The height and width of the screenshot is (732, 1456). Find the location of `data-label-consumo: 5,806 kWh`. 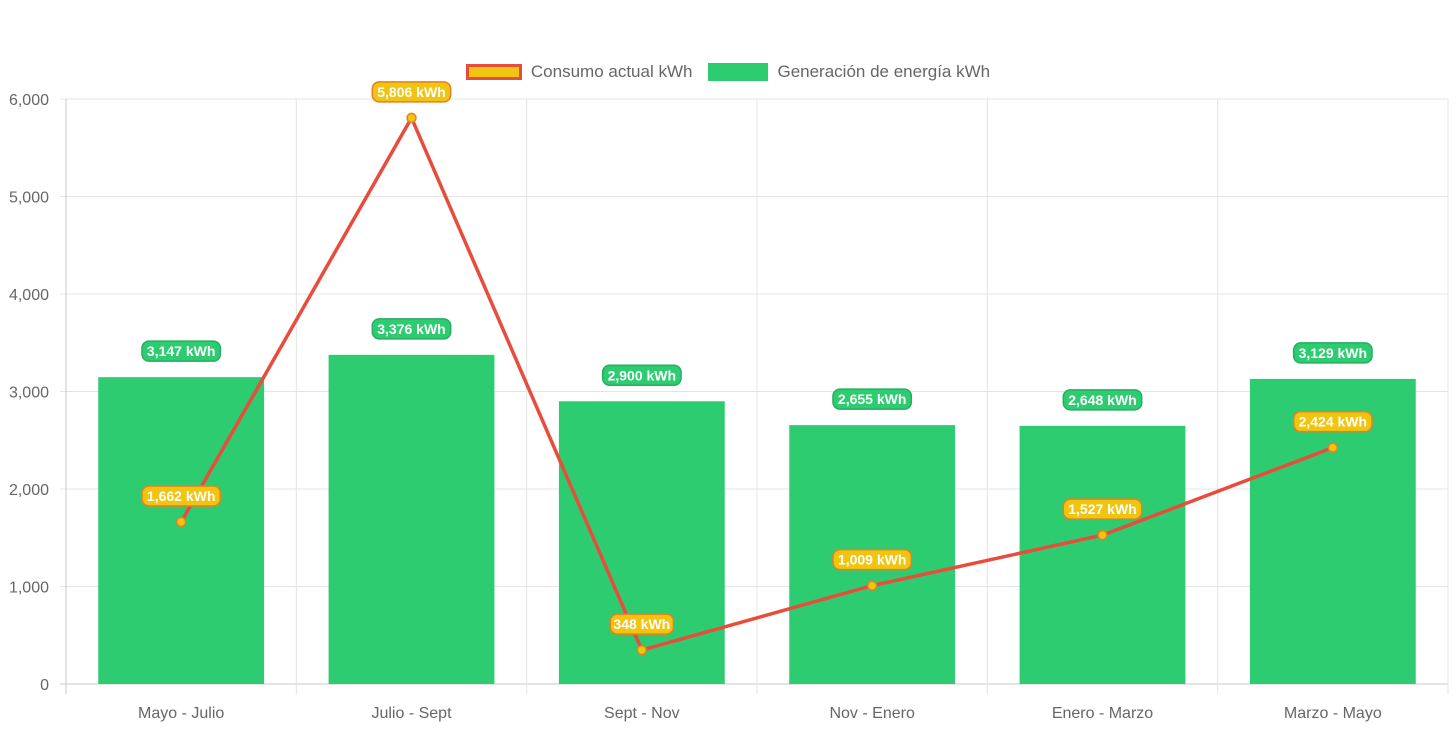

data-label-consumo: 5,806 kWh is located at coordinates (411, 92).